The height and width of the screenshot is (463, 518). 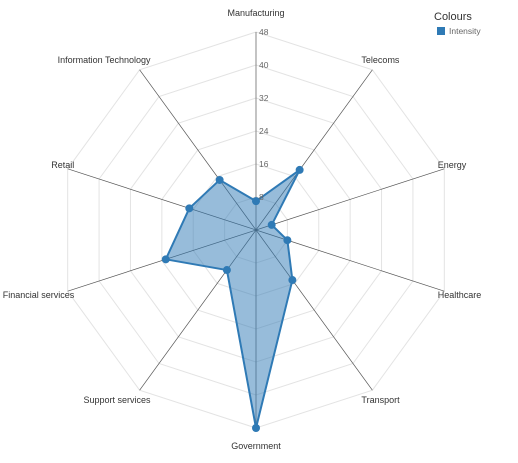 What do you see at coordinates (350, 199) in the screenshot?
I see `spoke-energy` at bounding box center [350, 199].